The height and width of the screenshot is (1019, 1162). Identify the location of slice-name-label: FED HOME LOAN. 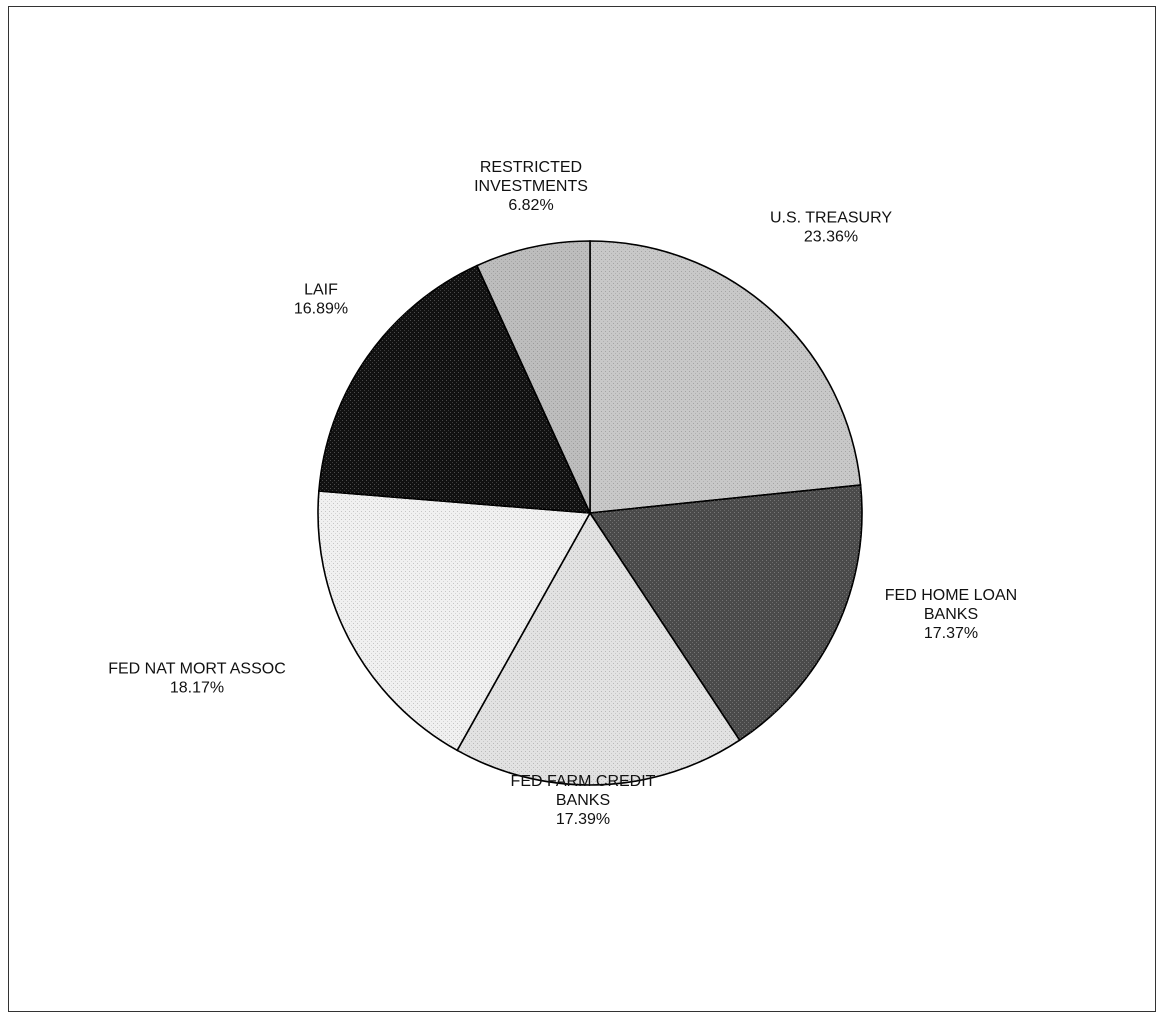
(951, 595).